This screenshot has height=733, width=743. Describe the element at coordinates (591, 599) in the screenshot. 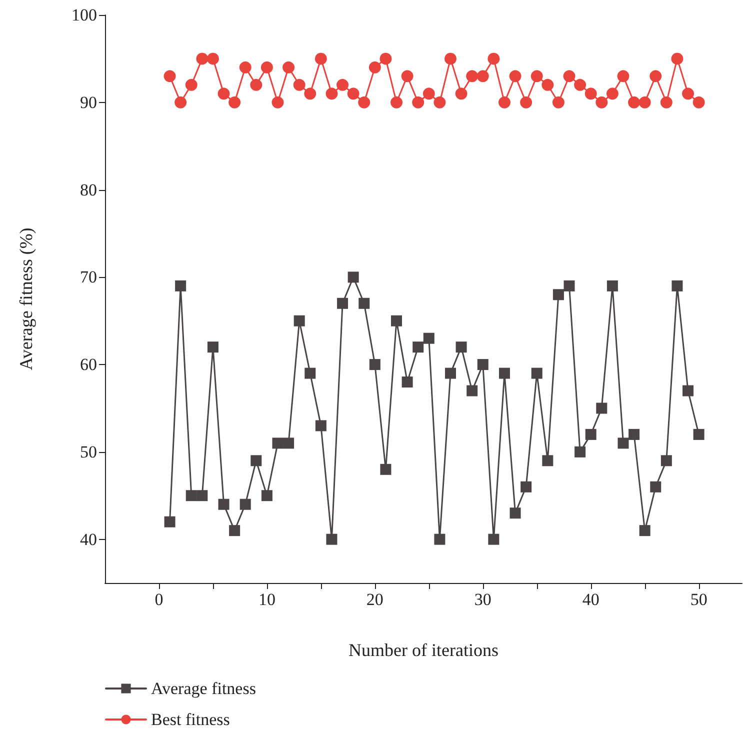

I see `x-tick-label: 40` at that location.